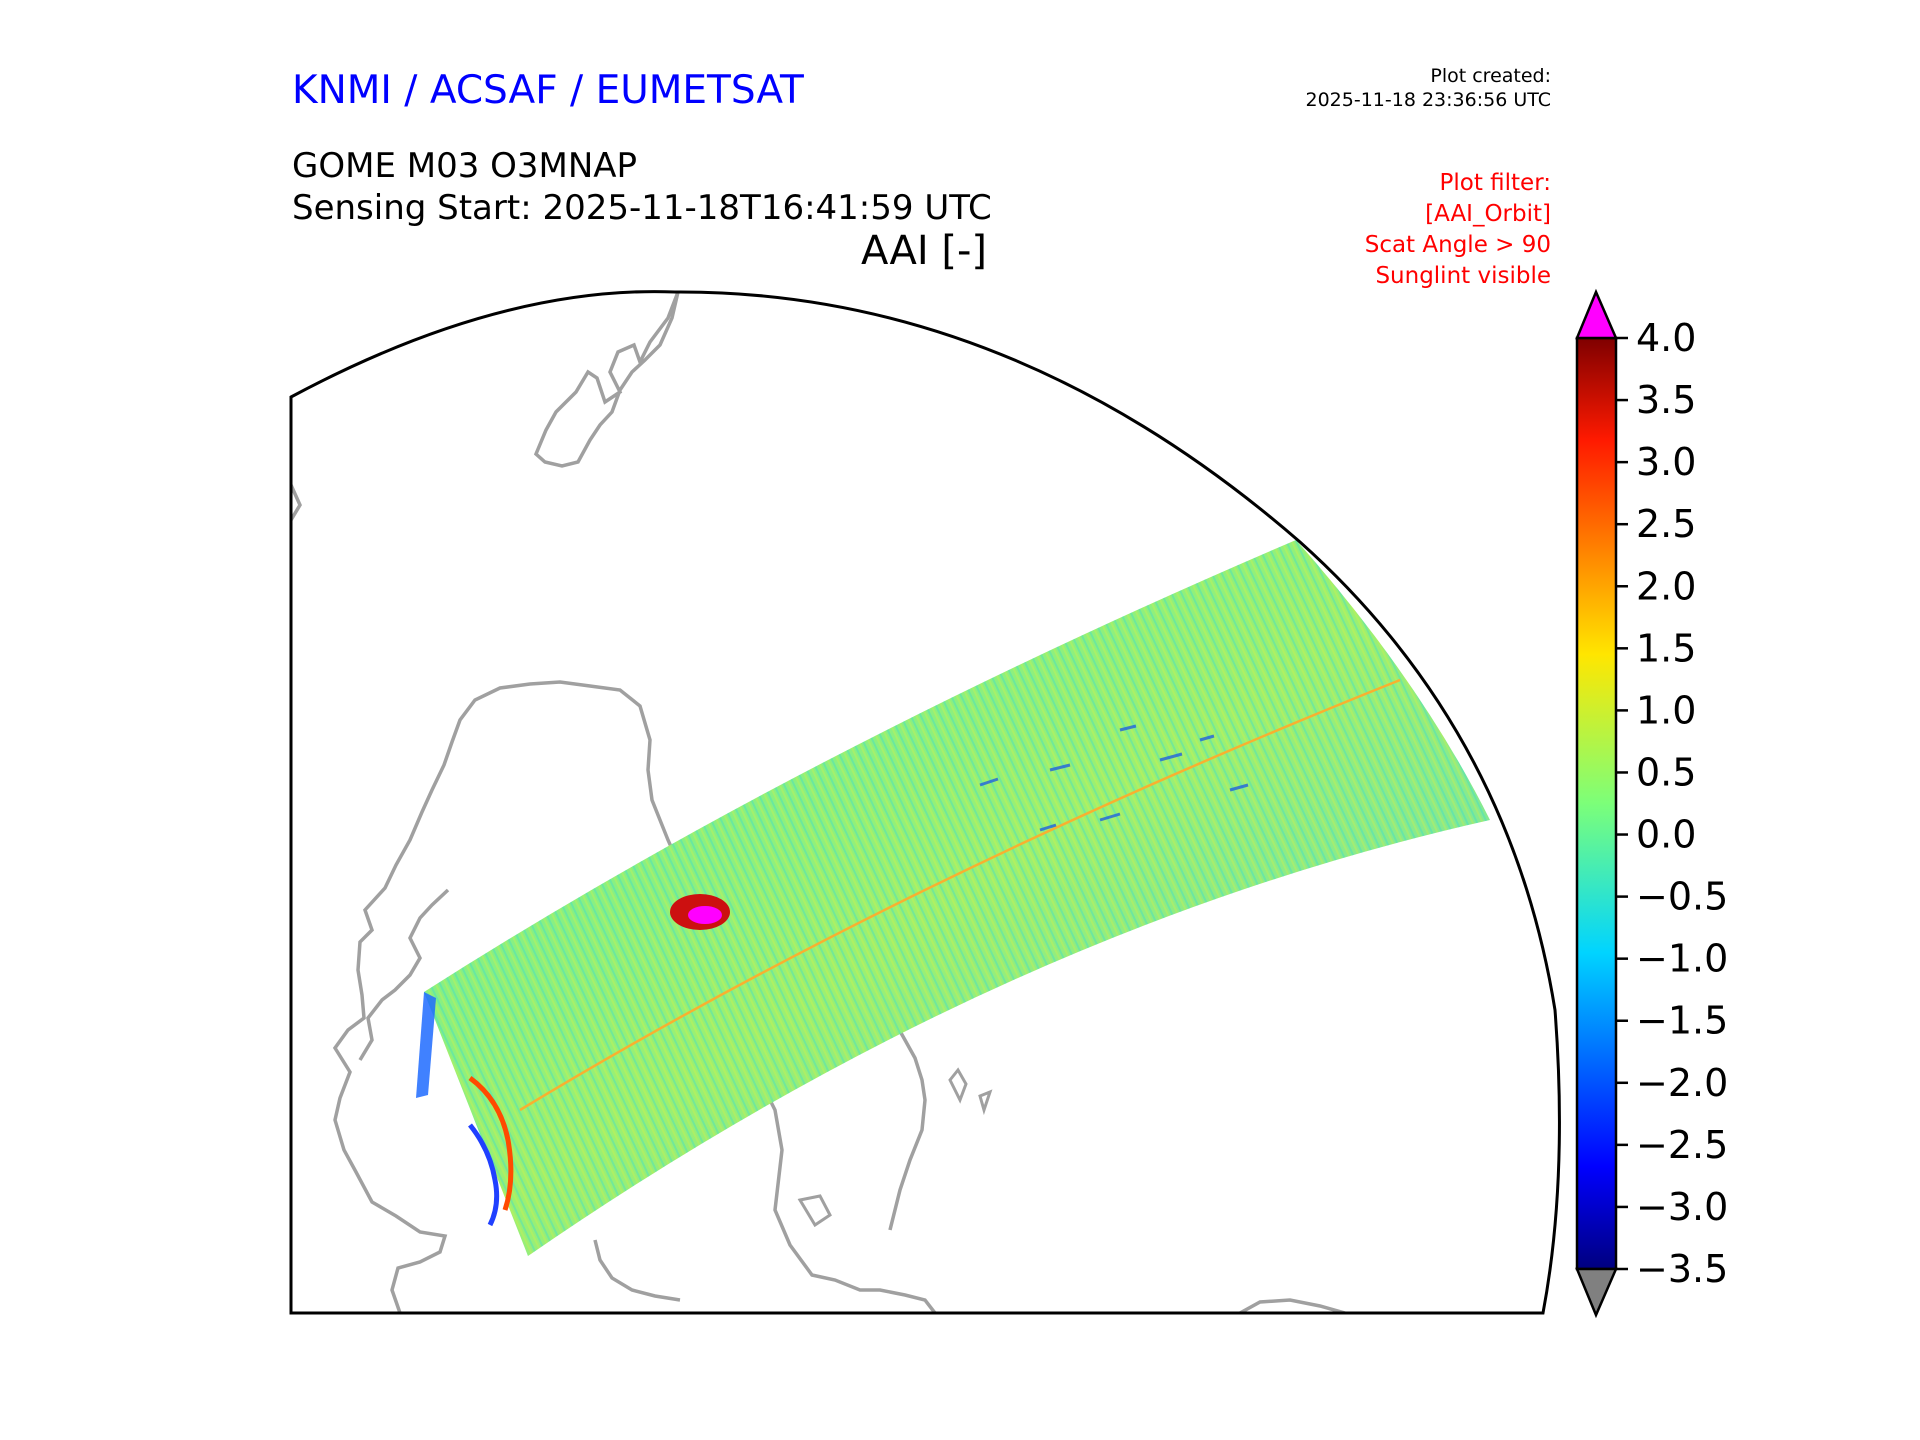  I want to click on colorbar-under-arrow, so click(1596, 1293).